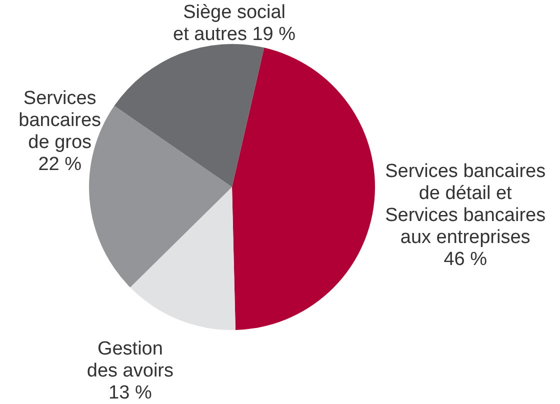 This screenshot has height=404, width=560. Describe the element at coordinates (465, 204) in the screenshot. I see `slice-label: Services bancaires de détail et Services bancaires aux entreprises` at that location.